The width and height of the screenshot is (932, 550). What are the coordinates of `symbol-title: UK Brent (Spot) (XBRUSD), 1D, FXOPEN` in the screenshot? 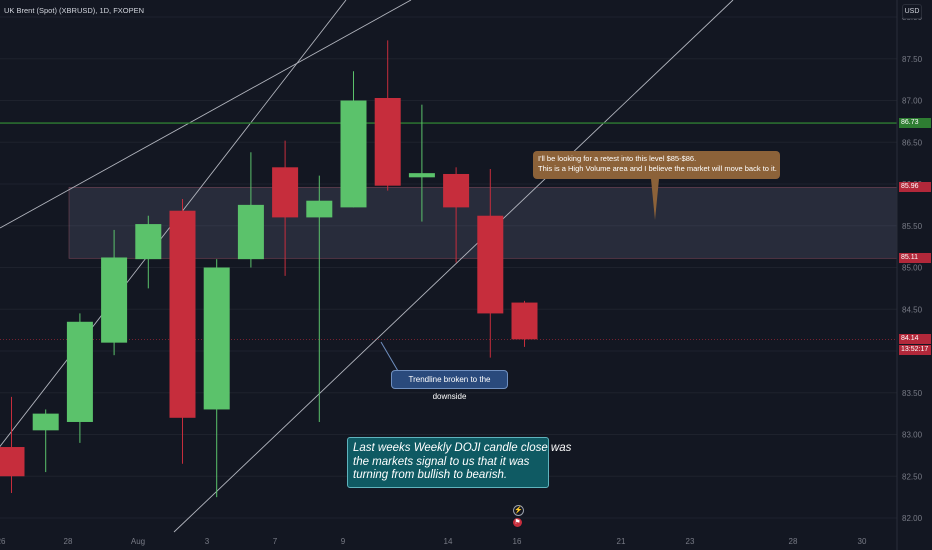 It's located at (74, 10).